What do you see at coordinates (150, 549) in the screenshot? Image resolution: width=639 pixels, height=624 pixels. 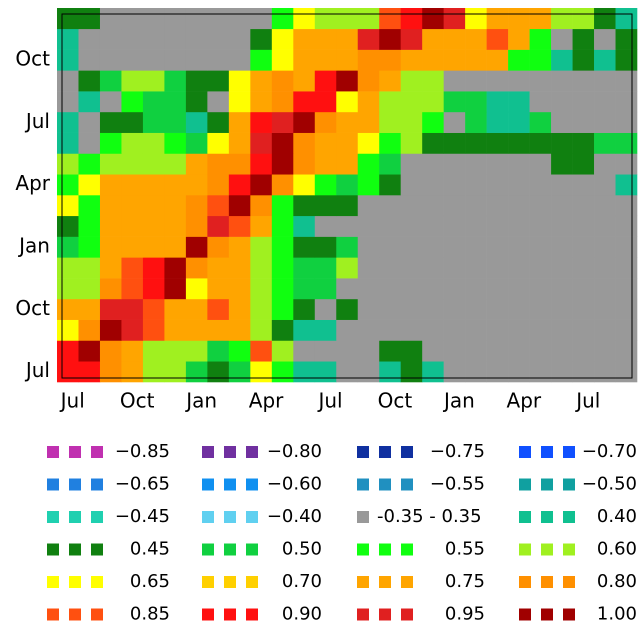 I see `legend-label: 0.45` at bounding box center [150, 549].